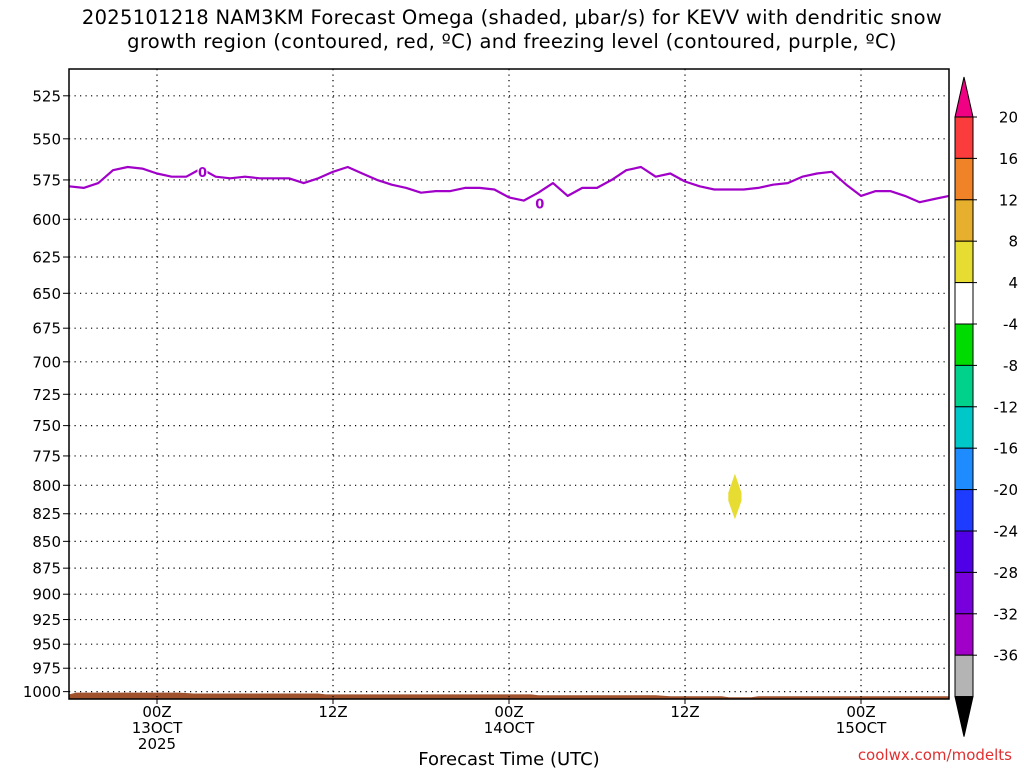 The width and height of the screenshot is (1024, 768). I want to click on y-tick-label: 650, so click(46, 294).